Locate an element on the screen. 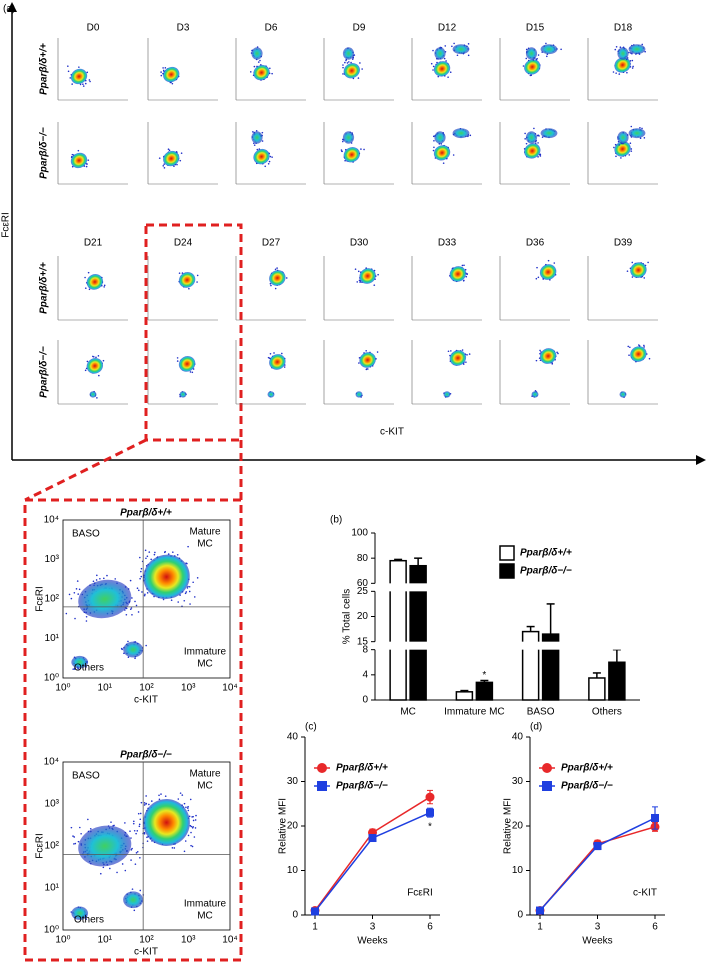 The image size is (709, 966). x-tick-label: Others is located at coordinates (607, 712).